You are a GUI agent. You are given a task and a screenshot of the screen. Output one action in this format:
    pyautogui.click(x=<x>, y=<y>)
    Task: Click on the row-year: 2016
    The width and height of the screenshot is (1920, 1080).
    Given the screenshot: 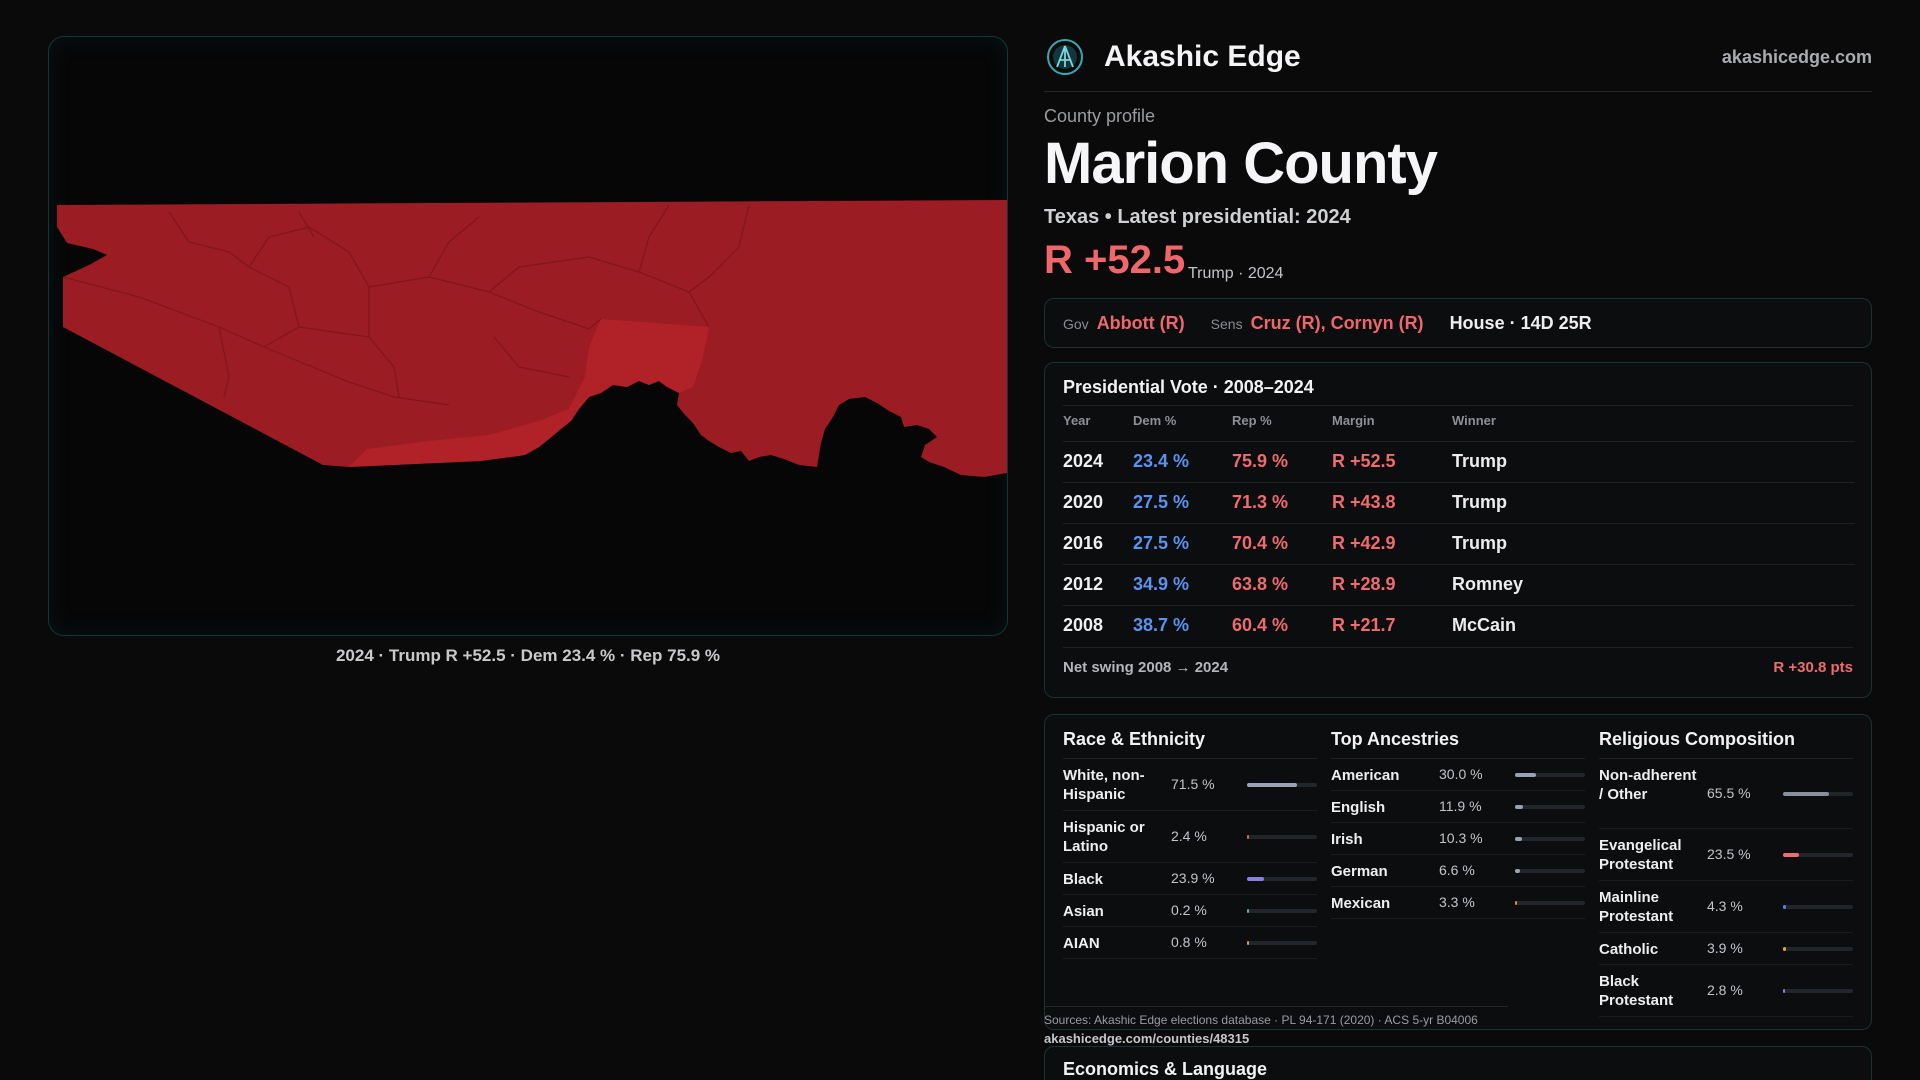 What is the action you would take?
    pyautogui.click(x=1083, y=543)
    